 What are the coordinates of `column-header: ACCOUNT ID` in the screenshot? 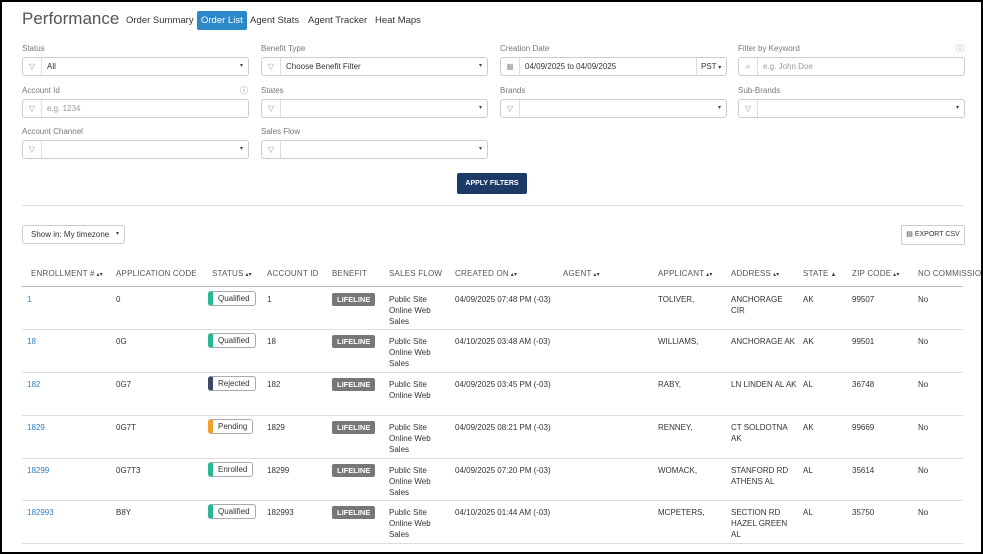 It's located at (293, 273).